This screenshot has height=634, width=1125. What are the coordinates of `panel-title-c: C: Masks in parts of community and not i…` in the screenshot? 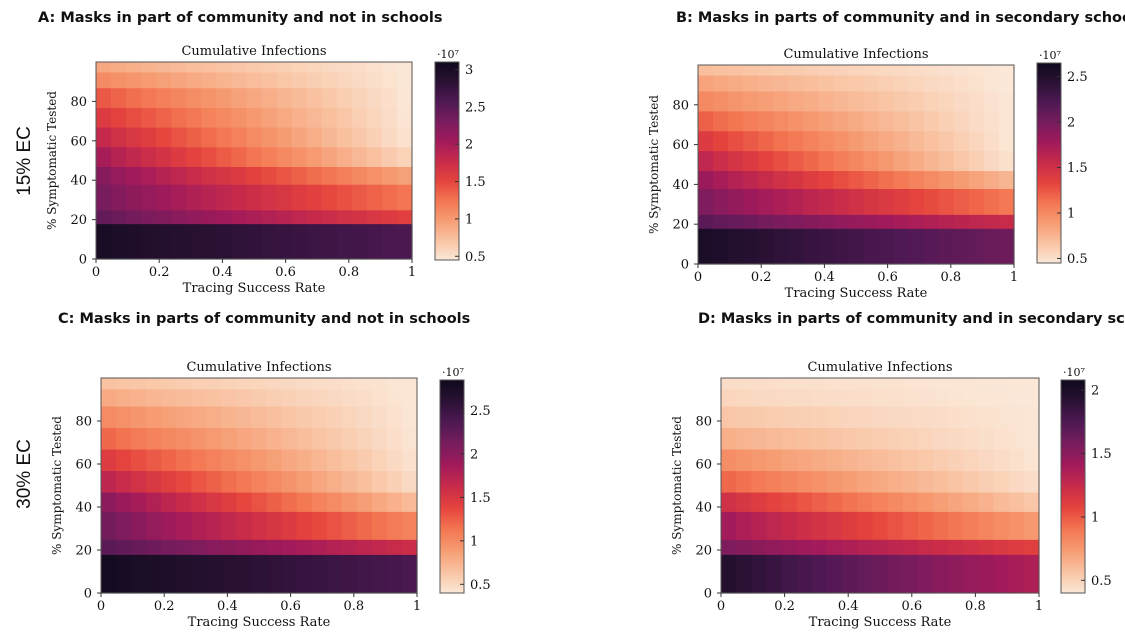 It's located at (264, 319).